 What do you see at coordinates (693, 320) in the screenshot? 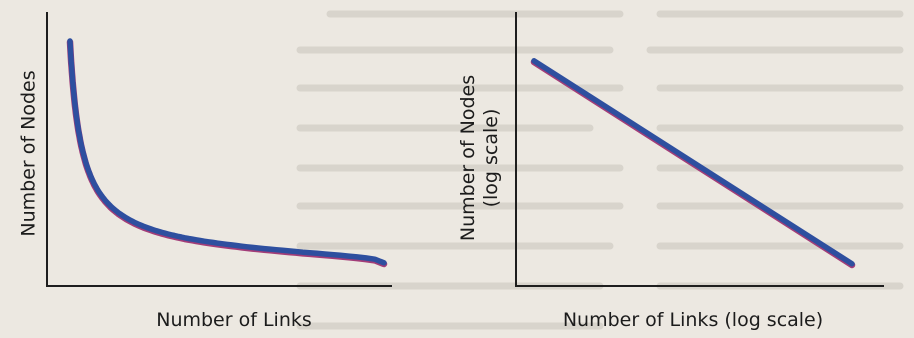
I see `right-x-axis-label: Number of Links (log scale)` at bounding box center [693, 320].